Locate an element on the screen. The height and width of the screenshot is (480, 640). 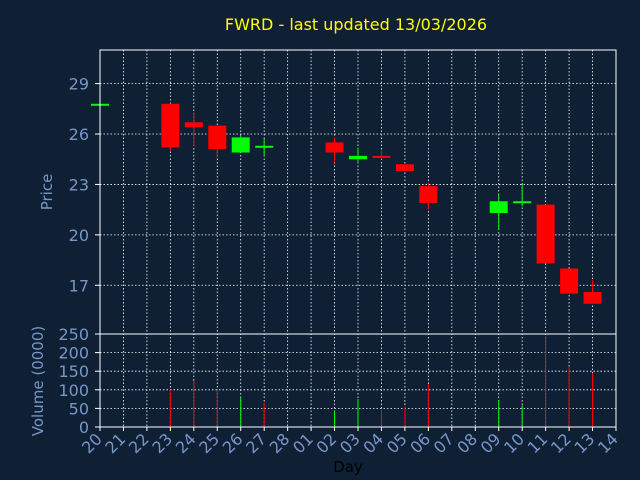
volume-axis-label: Volume (0000) is located at coordinates (38, 381).